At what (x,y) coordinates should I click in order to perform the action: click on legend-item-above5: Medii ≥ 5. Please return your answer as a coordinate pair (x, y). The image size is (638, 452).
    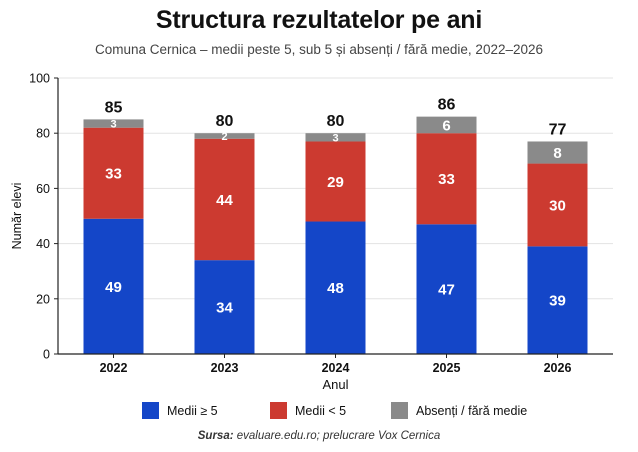
    Looking at the image, I should click on (180, 410).